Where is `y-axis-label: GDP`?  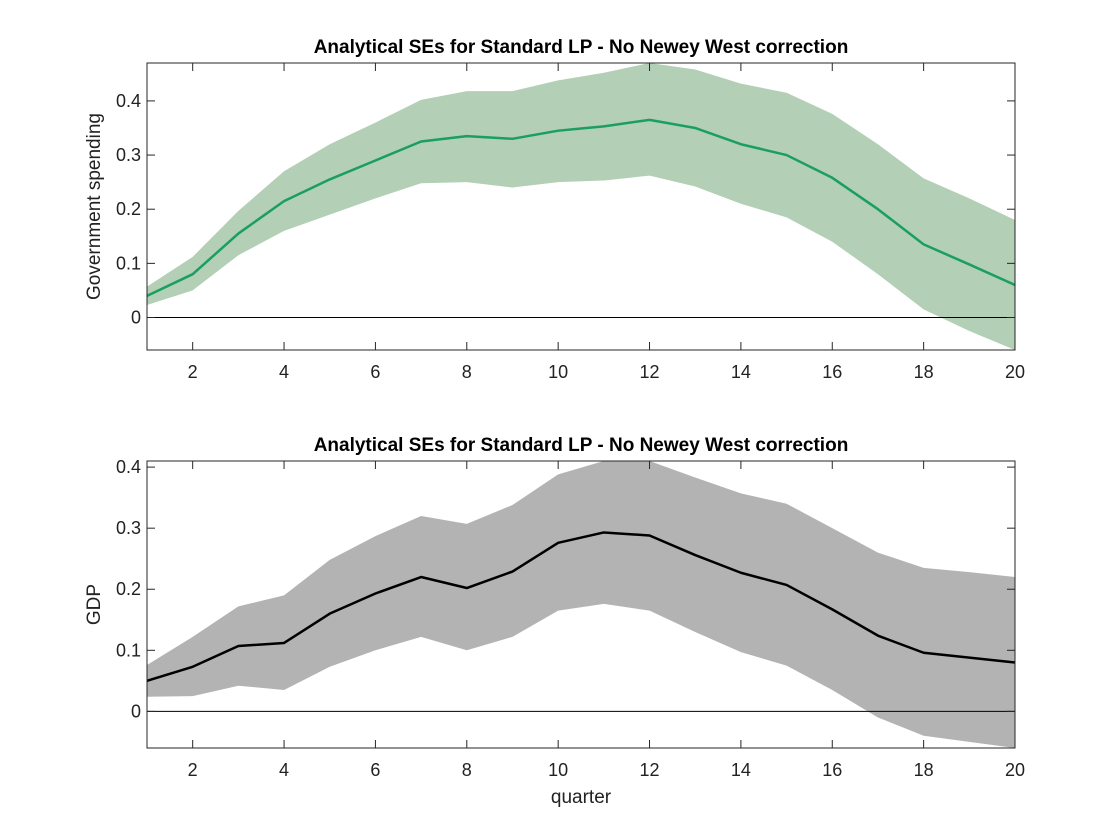
y-axis-label: GDP is located at coordinates (94, 604).